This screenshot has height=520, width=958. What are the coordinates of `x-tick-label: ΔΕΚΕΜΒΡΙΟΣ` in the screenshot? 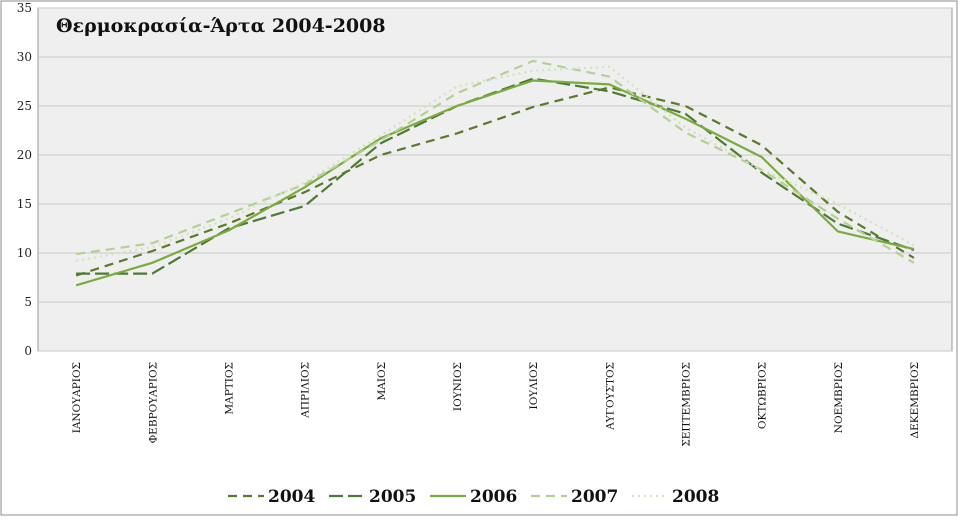 It's located at (915, 400).